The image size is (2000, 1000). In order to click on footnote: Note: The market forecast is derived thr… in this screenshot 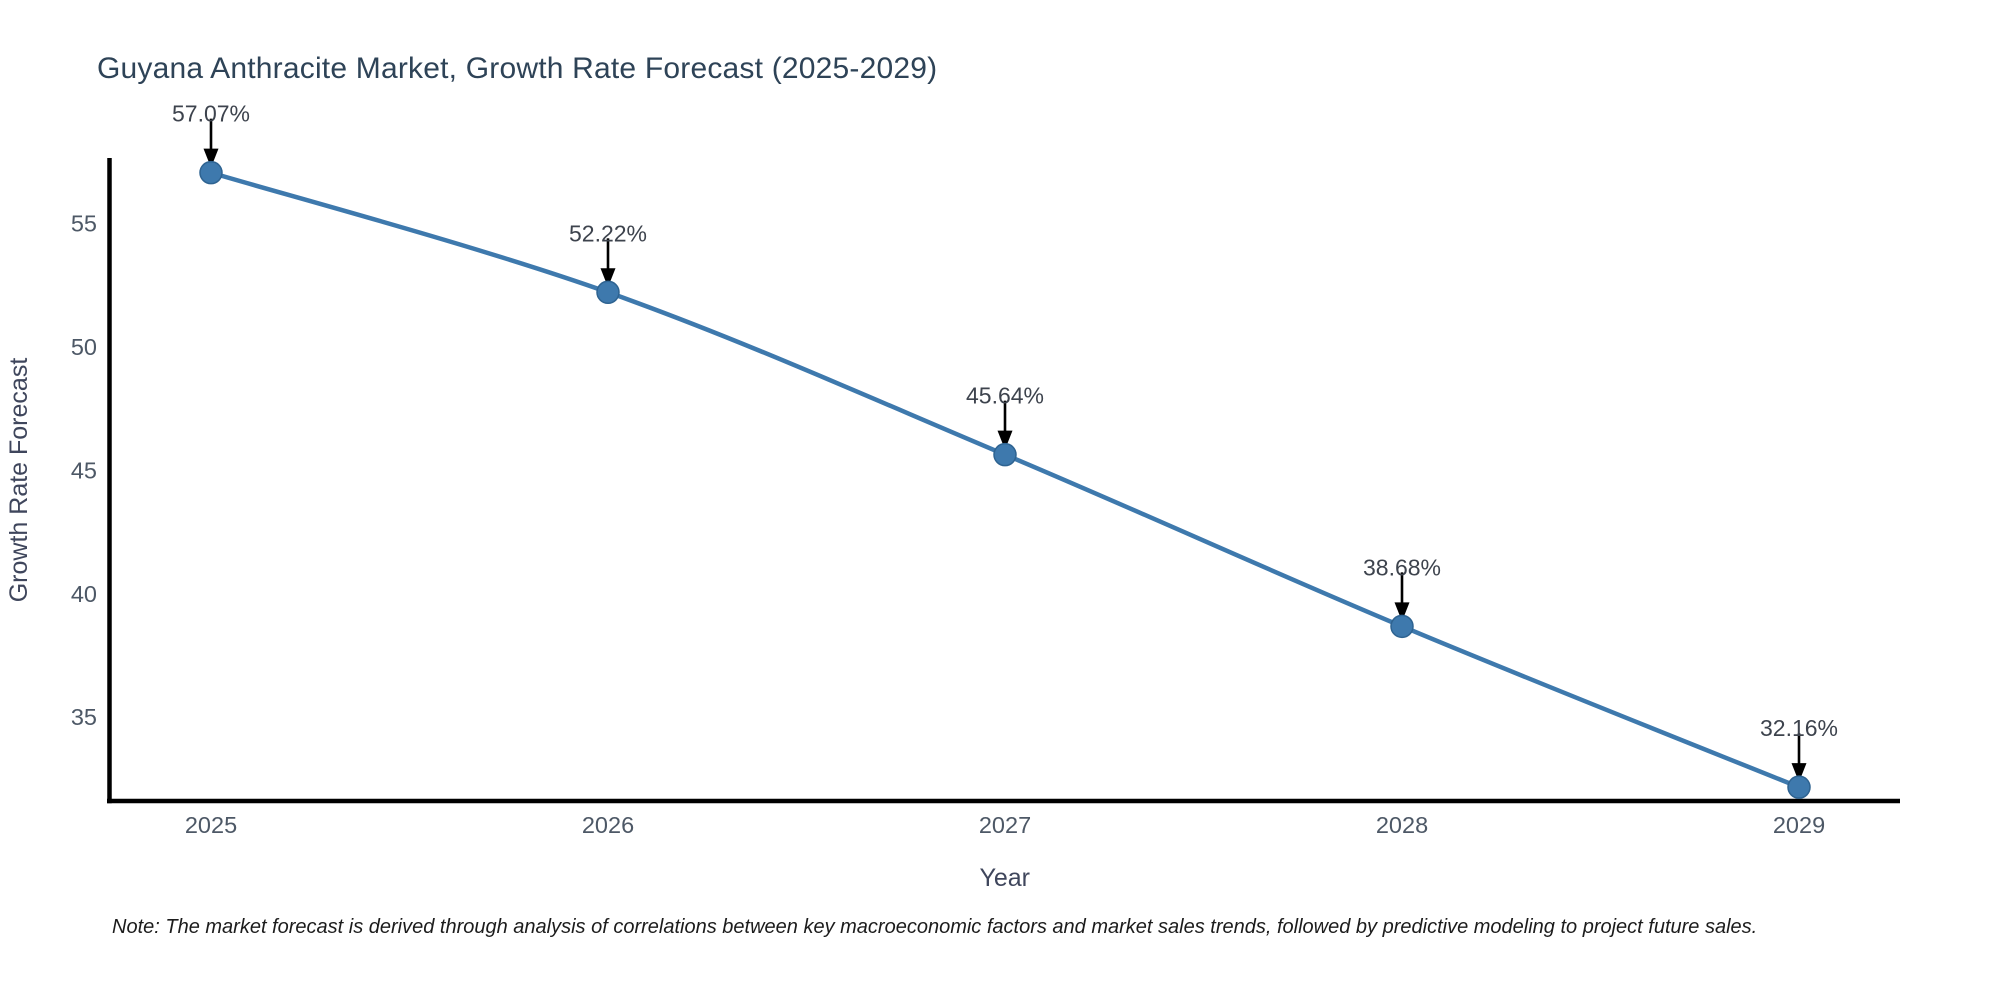, I will do `click(935, 927)`.